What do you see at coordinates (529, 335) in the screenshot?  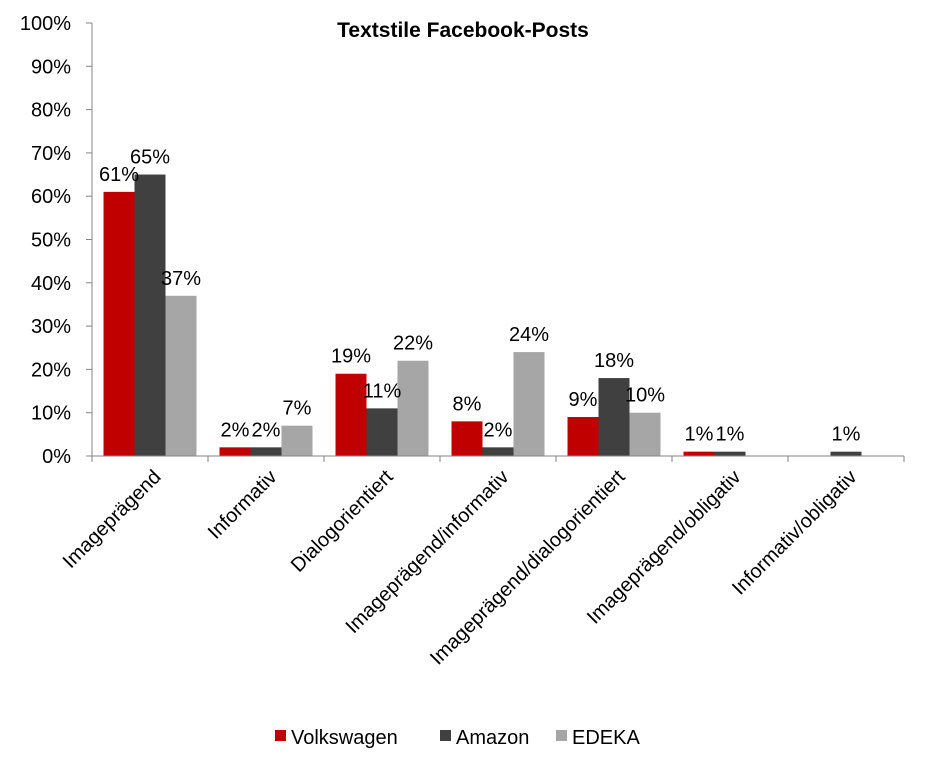 I see `data-label: 24%` at bounding box center [529, 335].